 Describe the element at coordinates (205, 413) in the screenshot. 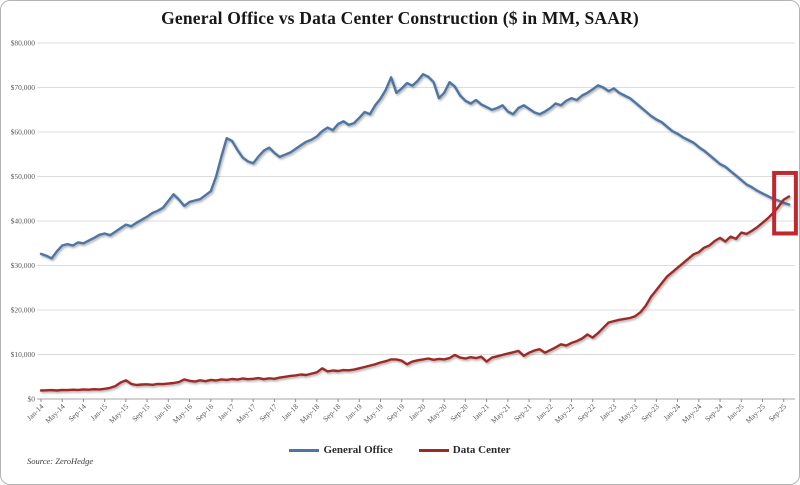

I see `x-axis-label: Sep-16` at that location.